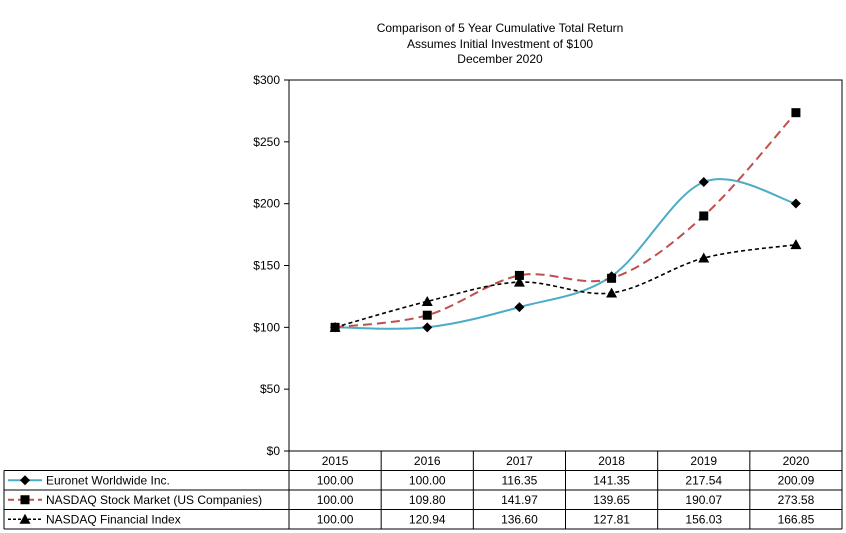 The width and height of the screenshot is (846, 533). I want to click on legend-label: NASDAQ Financial Index, so click(113, 520).